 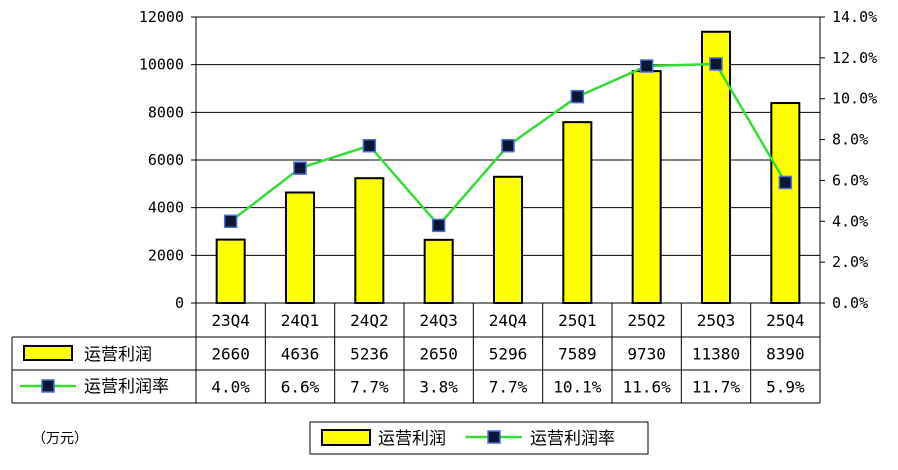 I want to click on data-label: 4636, so click(x=300, y=354).